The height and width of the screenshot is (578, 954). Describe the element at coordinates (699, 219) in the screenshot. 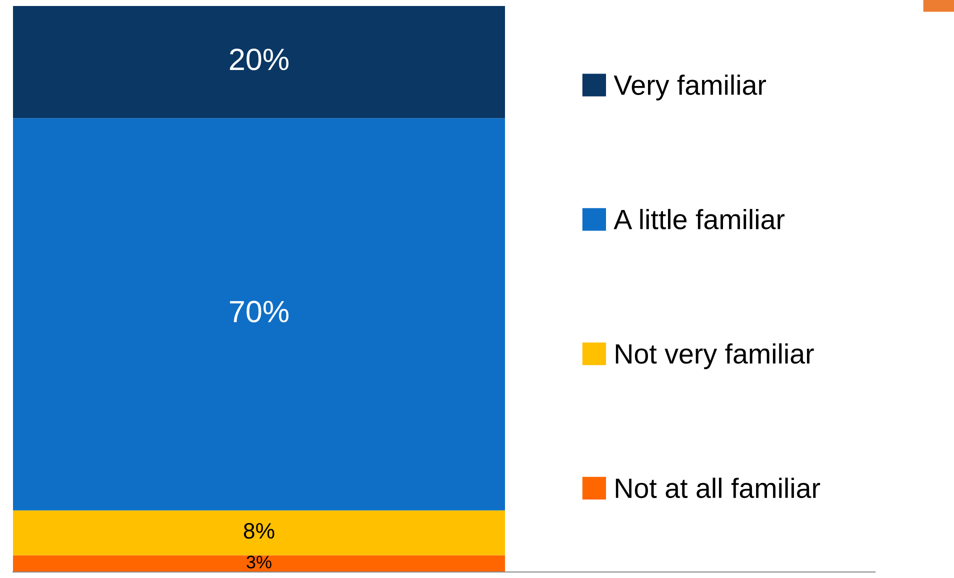

I see `legend-label: A little familiar` at that location.